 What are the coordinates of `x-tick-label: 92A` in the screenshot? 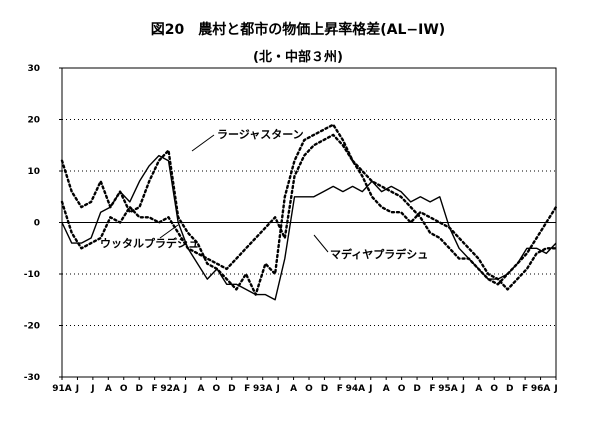 It's located at (170, 389).